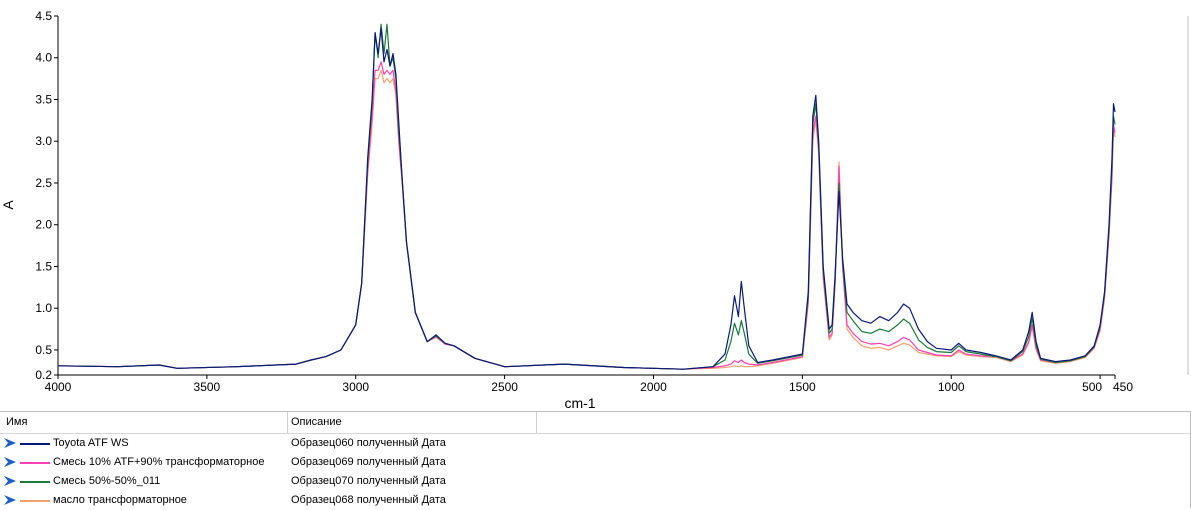  I want to click on x-tick-label: 450, so click(1123, 387).